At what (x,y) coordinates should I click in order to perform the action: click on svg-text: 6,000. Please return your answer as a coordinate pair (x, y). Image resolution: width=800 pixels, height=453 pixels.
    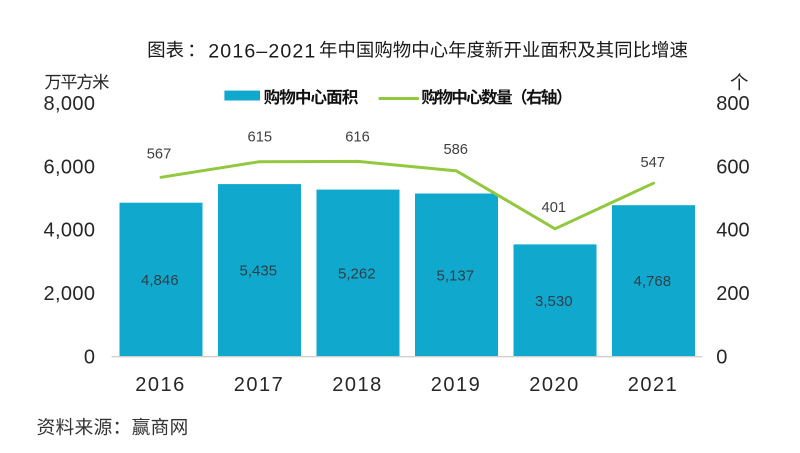
    Looking at the image, I should click on (70, 167).